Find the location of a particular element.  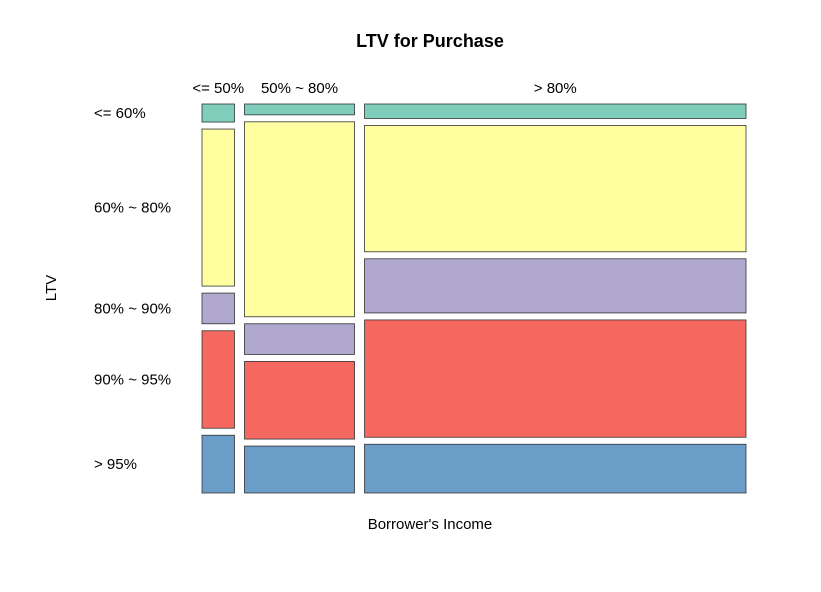

x-tick-80: > 80% is located at coordinates (555, 88).